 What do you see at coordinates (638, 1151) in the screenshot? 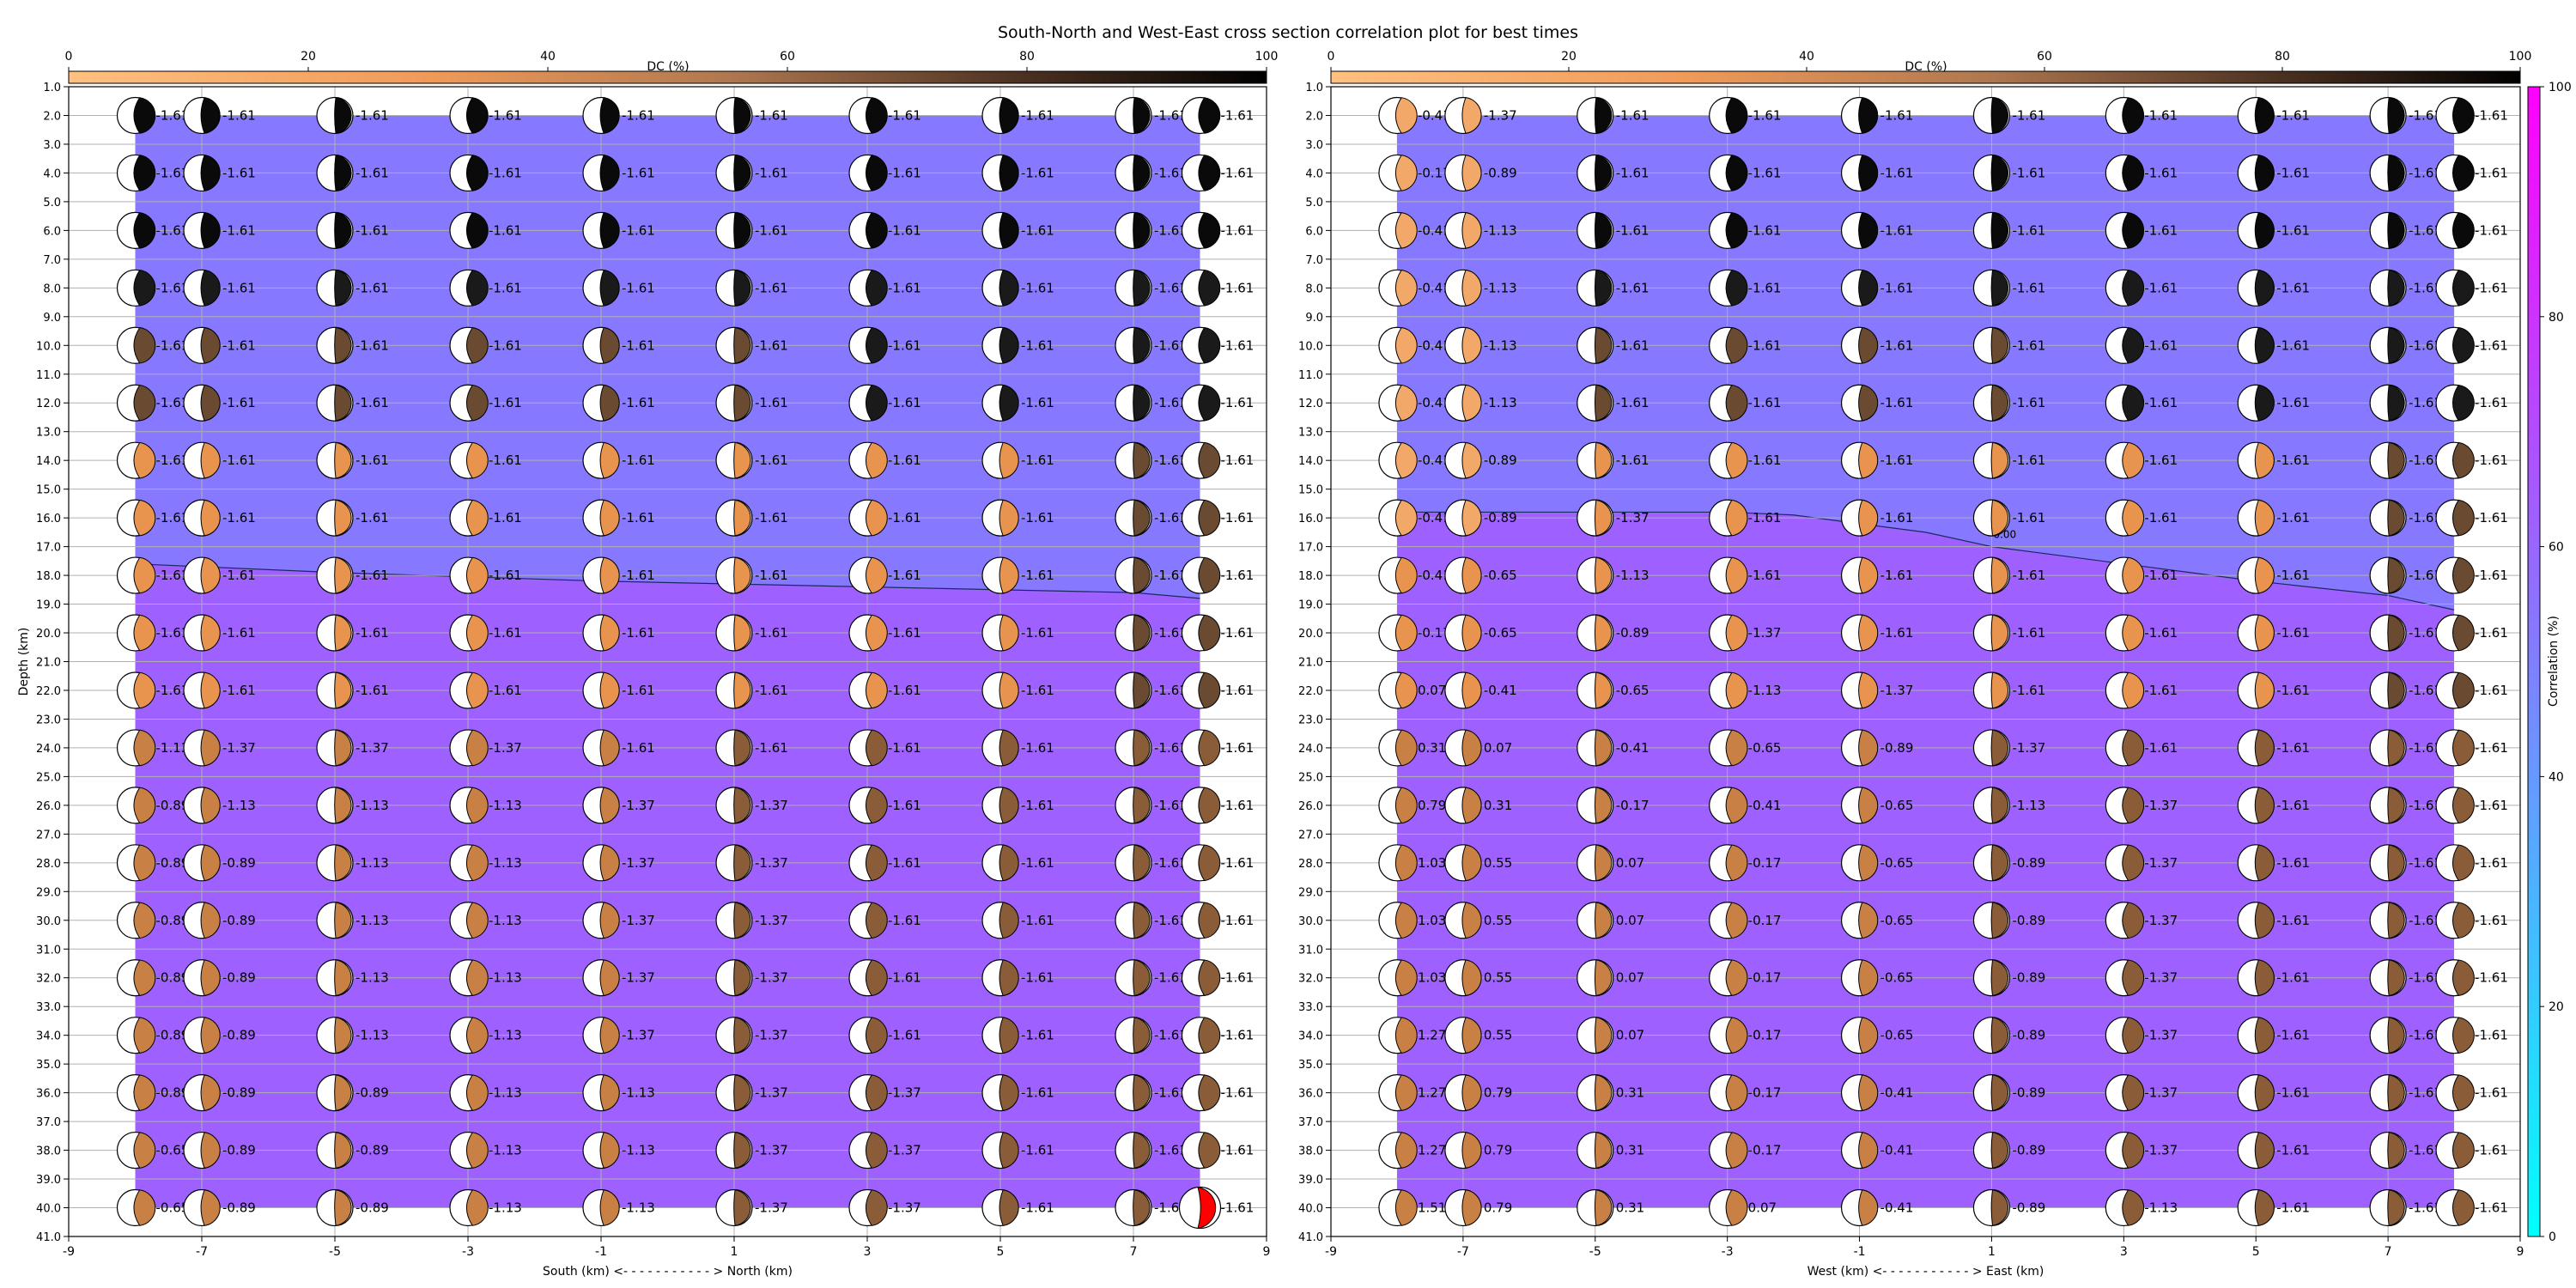
I see `score-label: -1.13` at bounding box center [638, 1151].